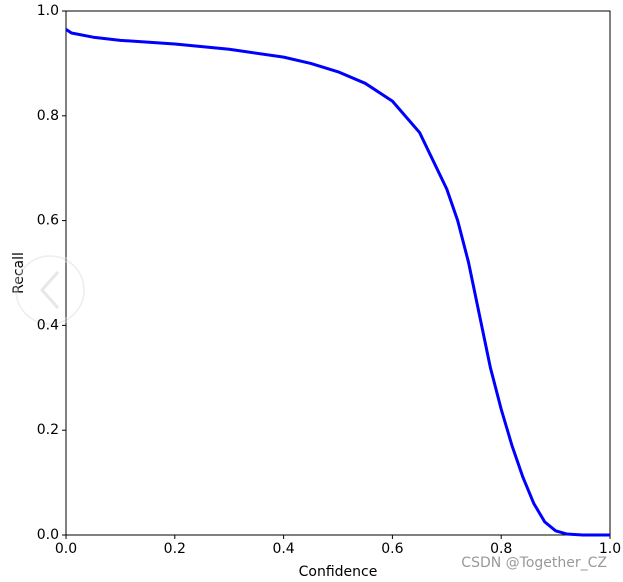 This screenshot has height=582, width=623. I want to click on x-tick-label: 0.0, so click(66, 549).